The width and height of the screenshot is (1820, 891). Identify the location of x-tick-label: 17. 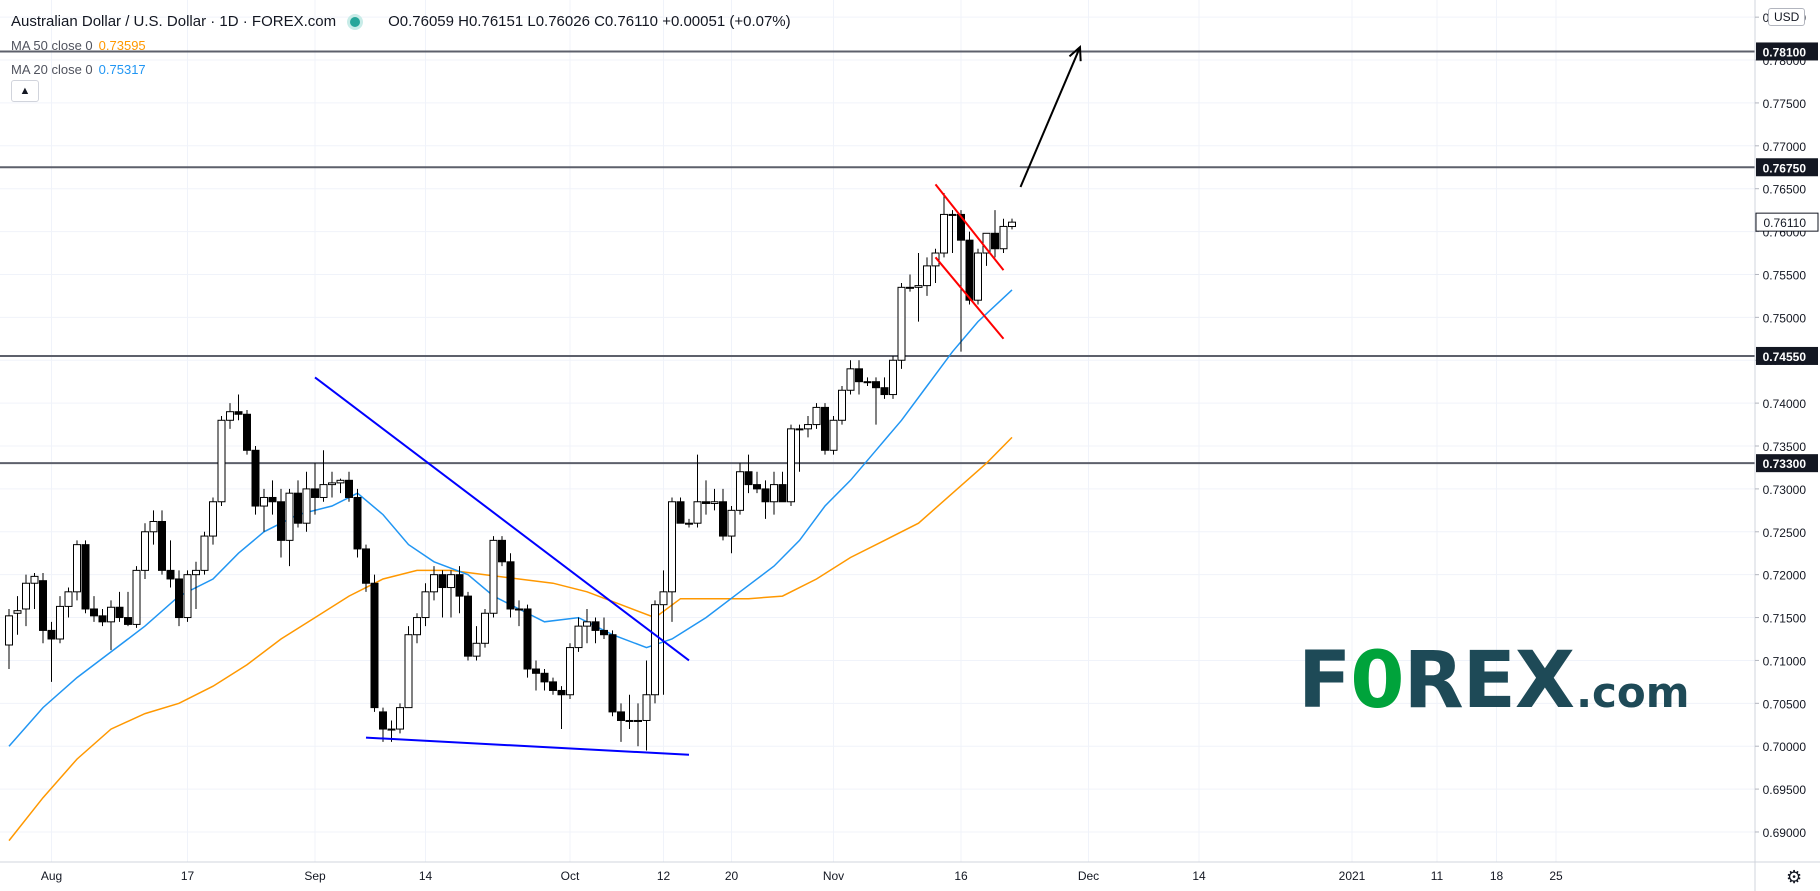
(188, 876).